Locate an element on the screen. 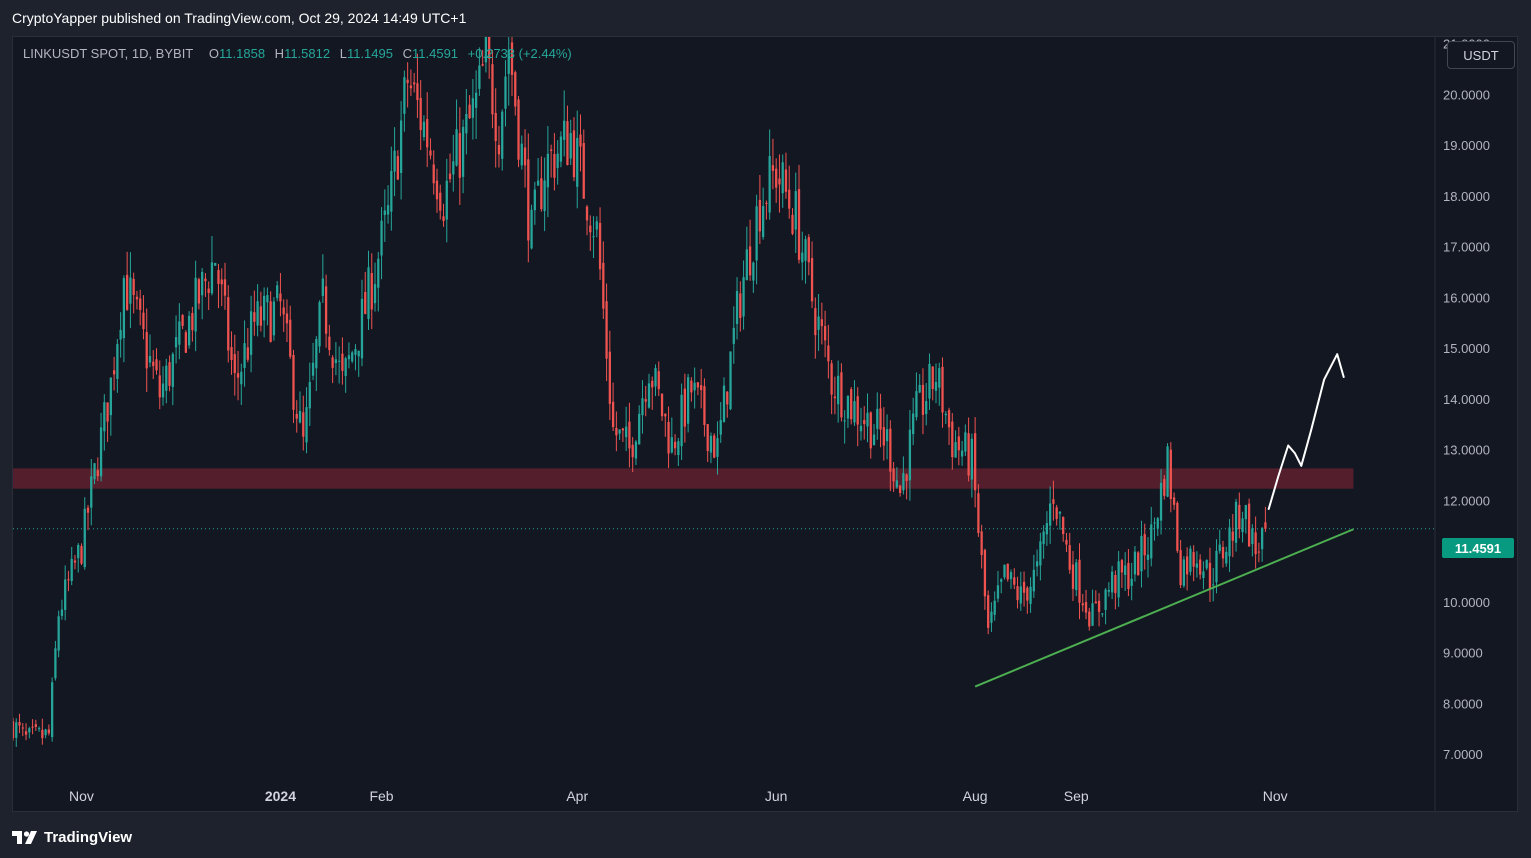  currency-button: USDT is located at coordinates (1481, 55).